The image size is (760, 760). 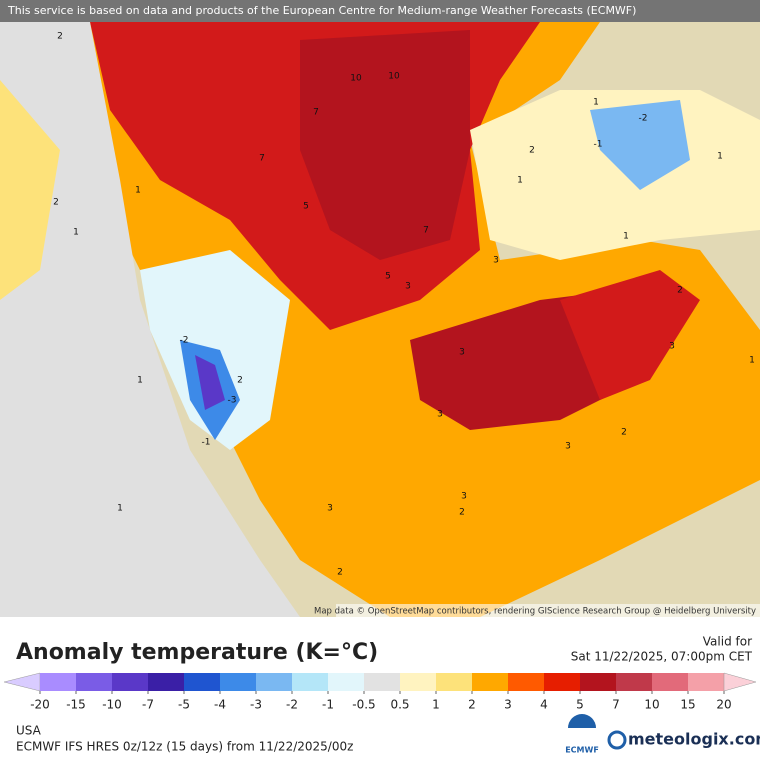 I want to click on cold-core, so click(x=210, y=382).